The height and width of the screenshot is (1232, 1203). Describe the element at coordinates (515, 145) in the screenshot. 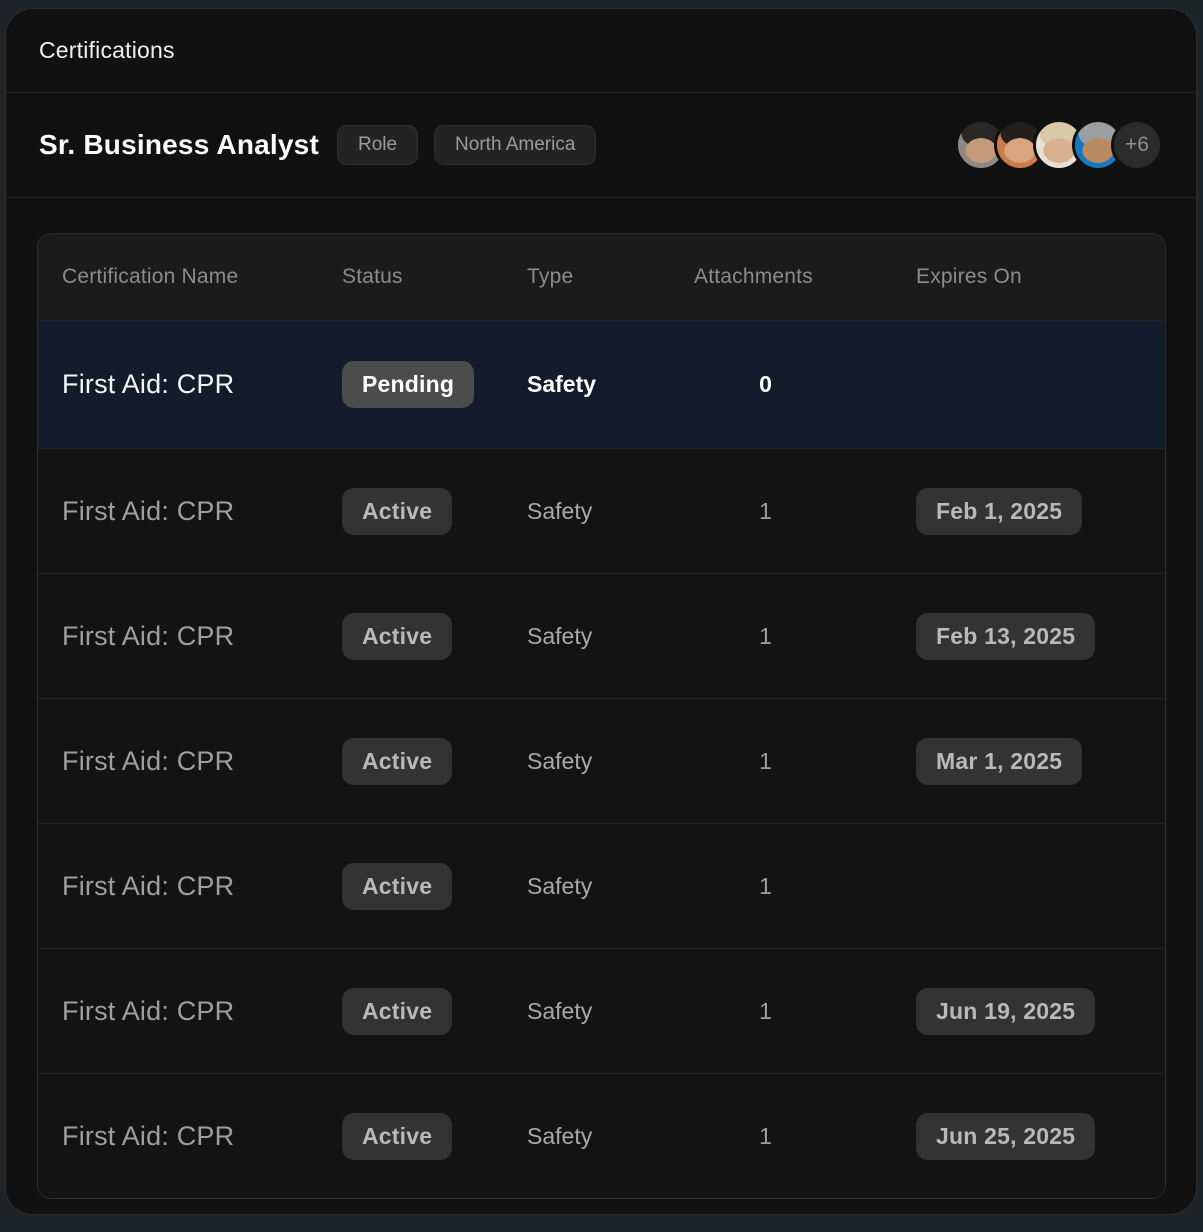

I see `region-badge: North America` at that location.